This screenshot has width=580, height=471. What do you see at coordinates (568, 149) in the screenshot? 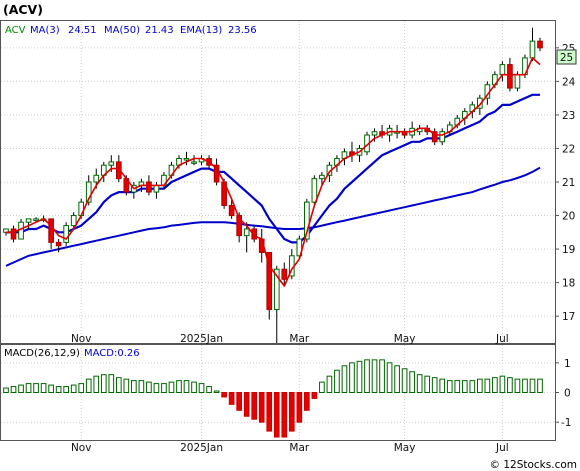
I see `price-tick-label: 22` at bounding box center [568, 149].